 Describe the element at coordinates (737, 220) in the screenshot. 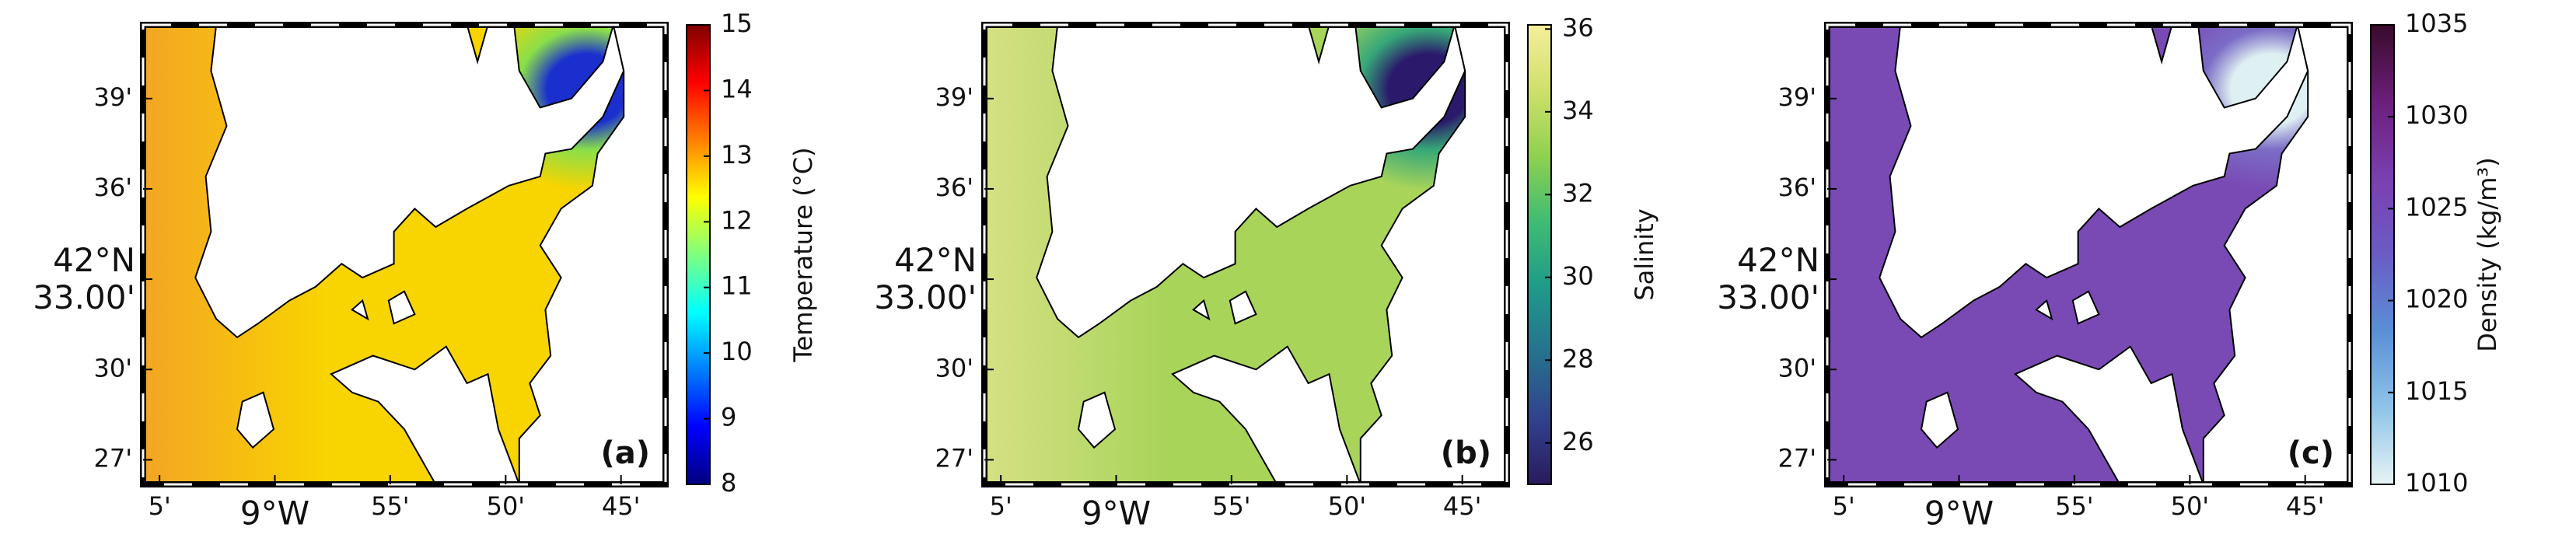

I see `colorbar-tick-label: 12` at that location.